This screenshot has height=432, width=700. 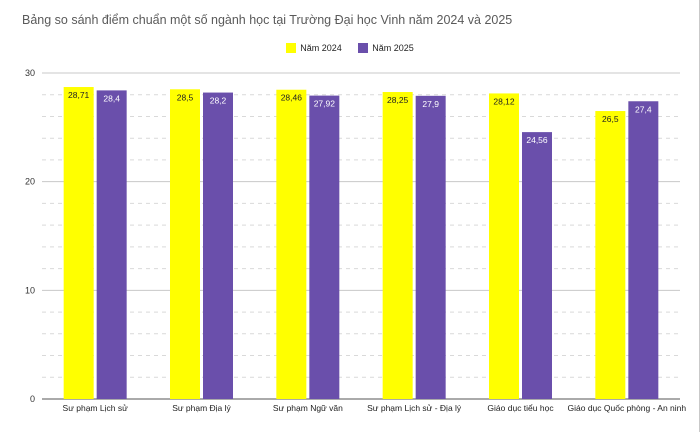 What do you see at coordinates (30, 290) in the screenshot?
I see `y-tick-label: 10` at bounding box center [30, 290].